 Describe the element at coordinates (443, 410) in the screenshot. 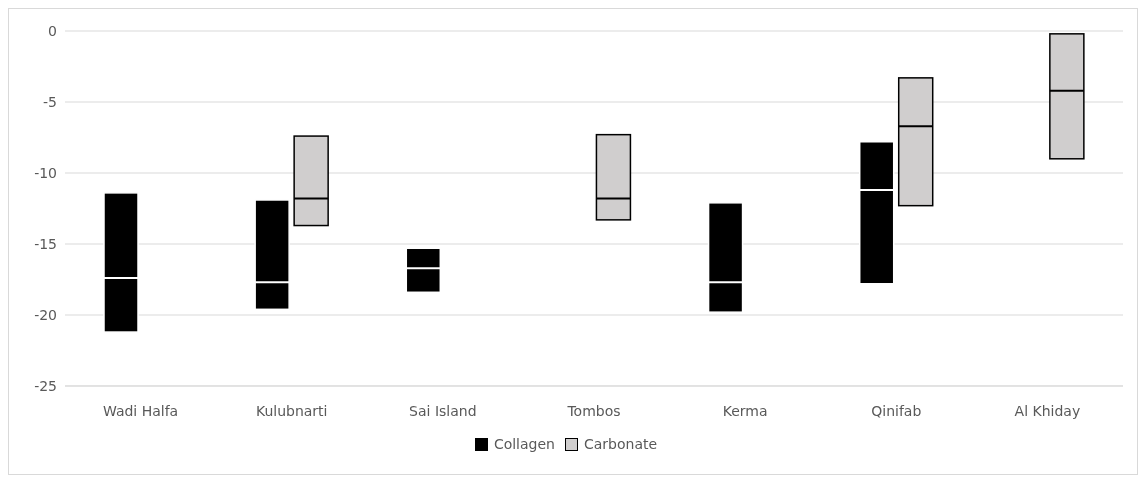

I see `x-tick-label: Sai Island` at that location.